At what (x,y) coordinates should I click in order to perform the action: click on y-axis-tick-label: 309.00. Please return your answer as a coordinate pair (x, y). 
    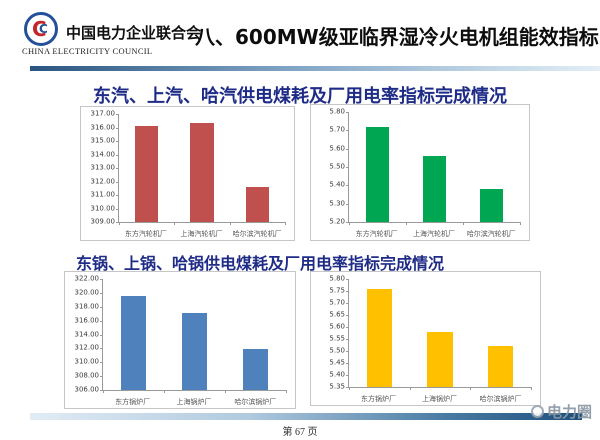
    Looking at the image, I should click on (103, 221).